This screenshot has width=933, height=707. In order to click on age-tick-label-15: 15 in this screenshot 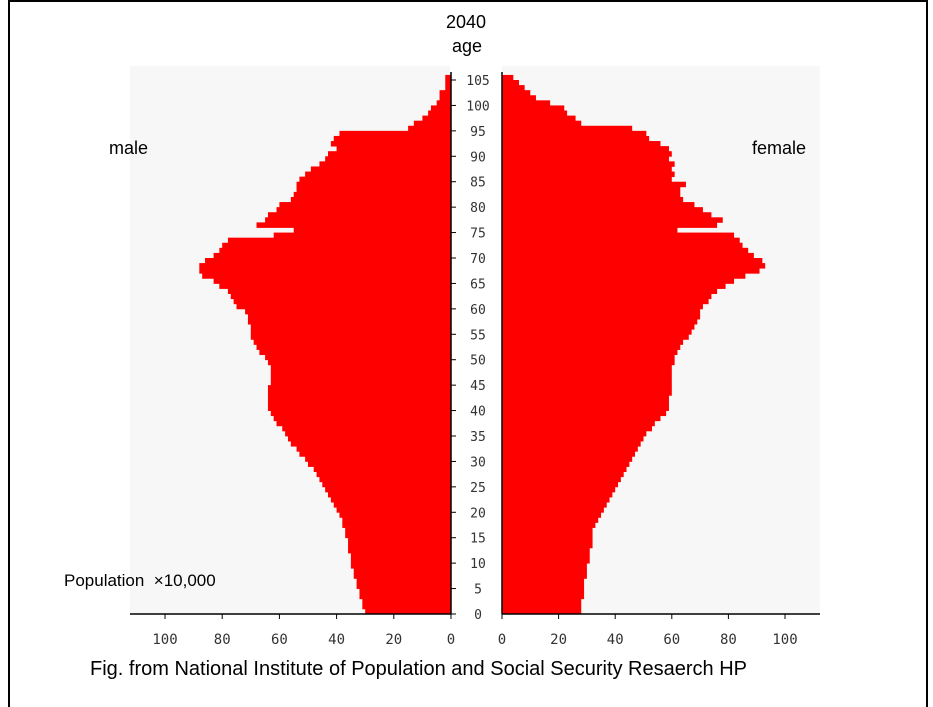, I will do `click(478, 539)`.